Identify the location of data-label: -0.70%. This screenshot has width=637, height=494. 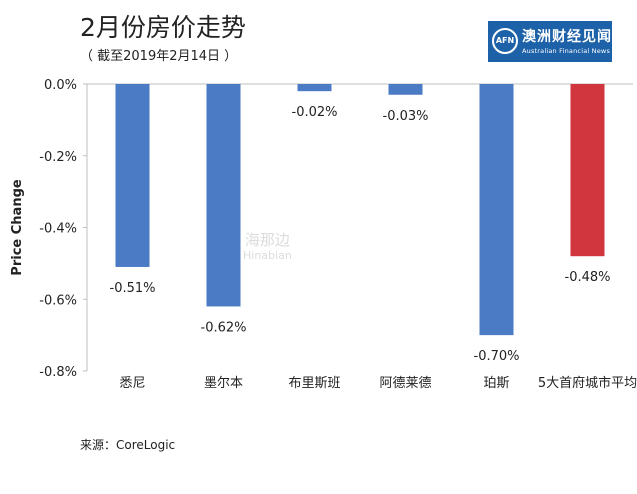
(497, 356).